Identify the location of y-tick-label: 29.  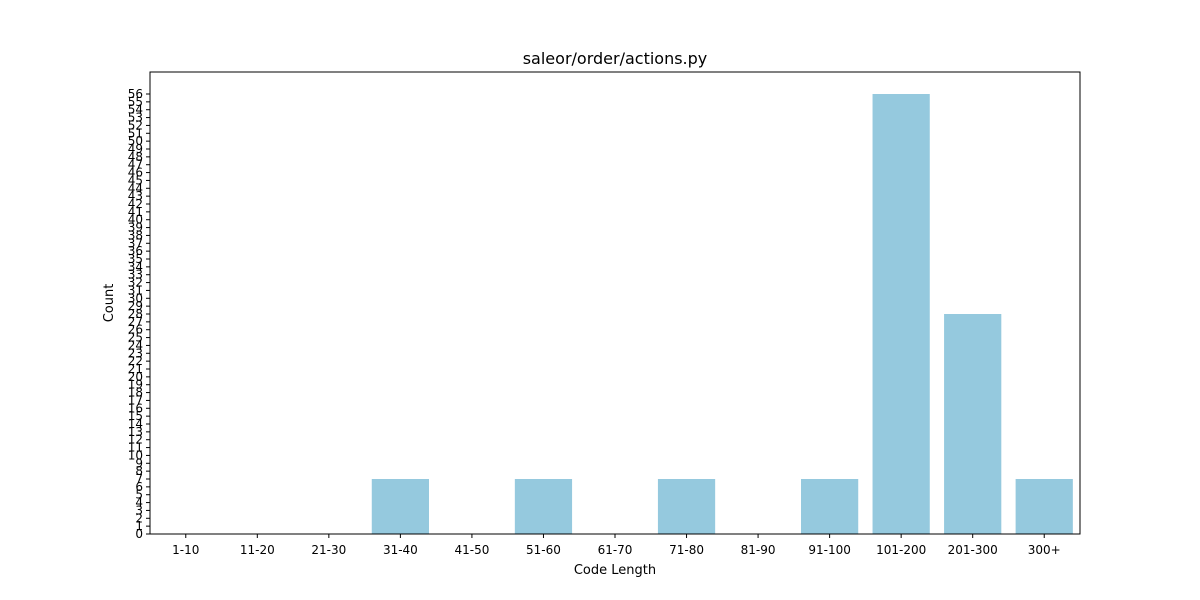
(135, 306).